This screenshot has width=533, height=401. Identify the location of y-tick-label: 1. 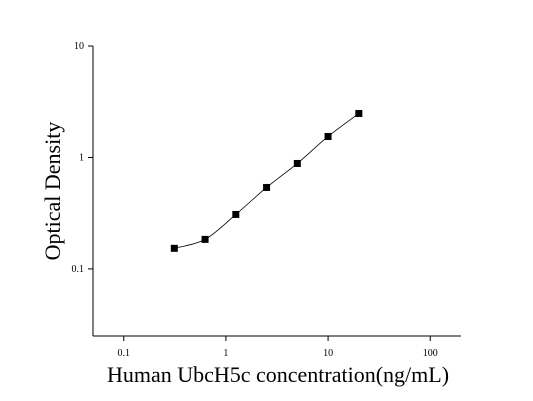
(81, 157).